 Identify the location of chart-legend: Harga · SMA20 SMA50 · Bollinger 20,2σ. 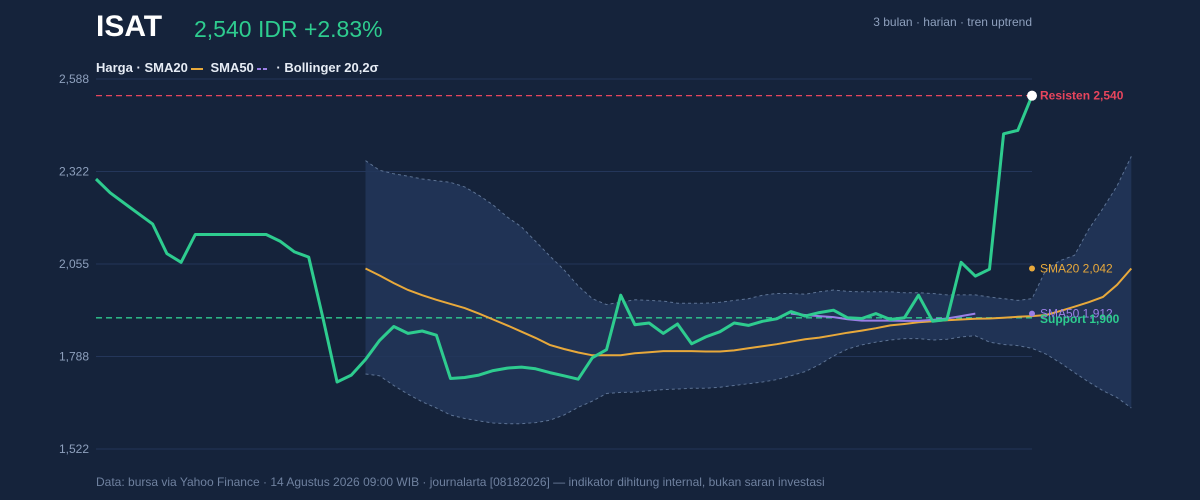
(237, 67).